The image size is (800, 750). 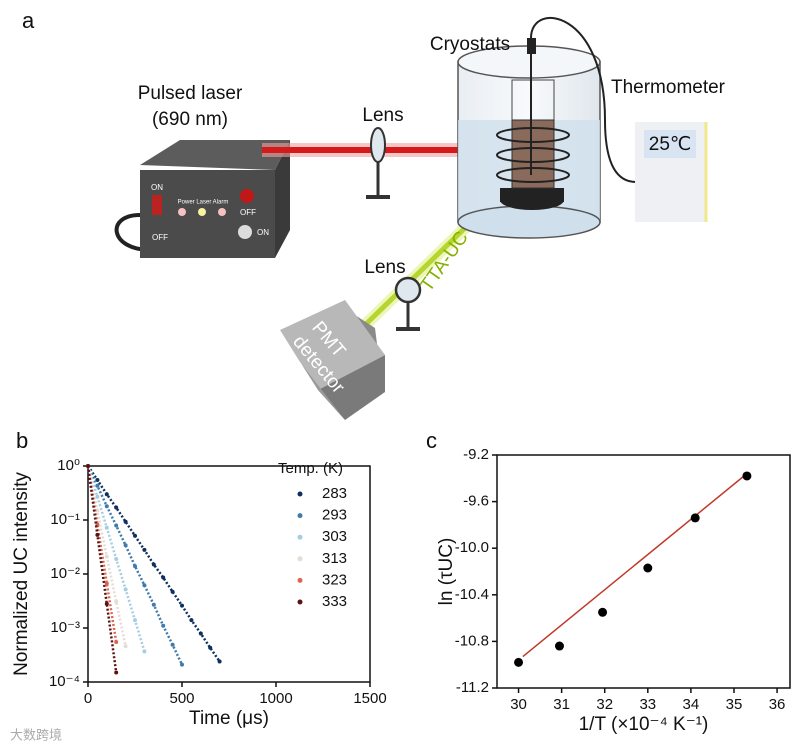 What do you see at coordinates (229, 718) in the screenshot?
I see `x-axis-label: Time (μs)` at bounding box center [229, 718].